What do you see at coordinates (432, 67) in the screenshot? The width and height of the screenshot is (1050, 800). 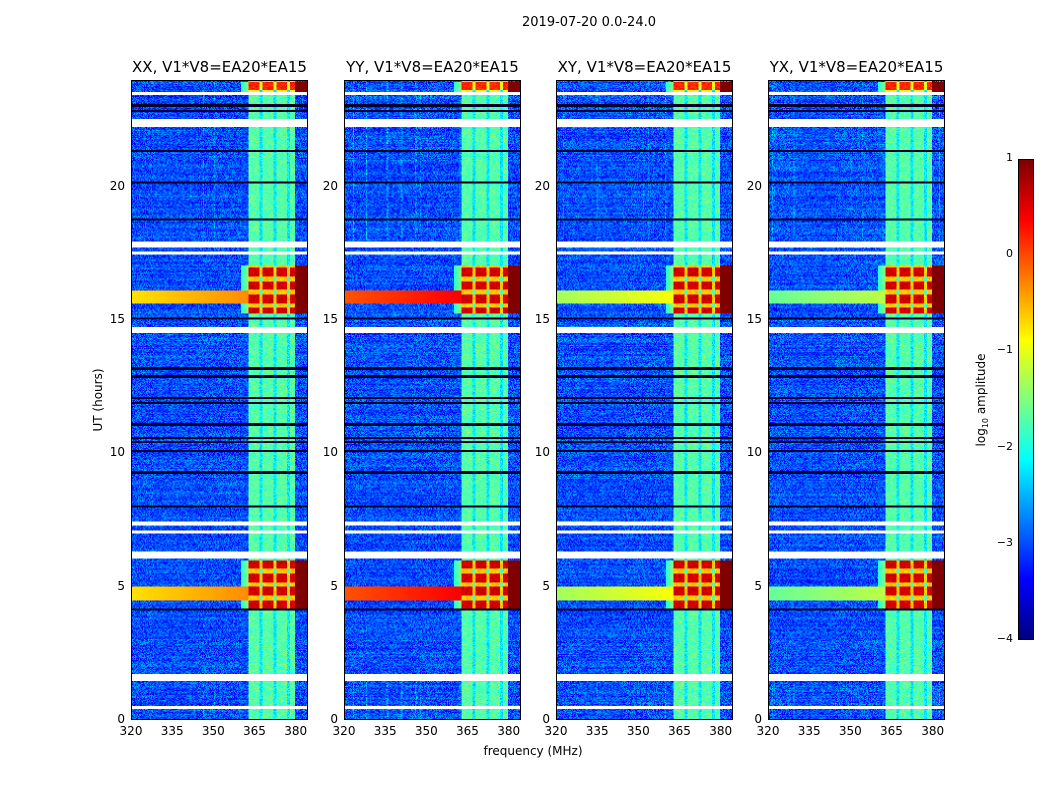 I see `panel-title: YY, V1*V8=EA20*EA15` at bounding box center [432, 67].